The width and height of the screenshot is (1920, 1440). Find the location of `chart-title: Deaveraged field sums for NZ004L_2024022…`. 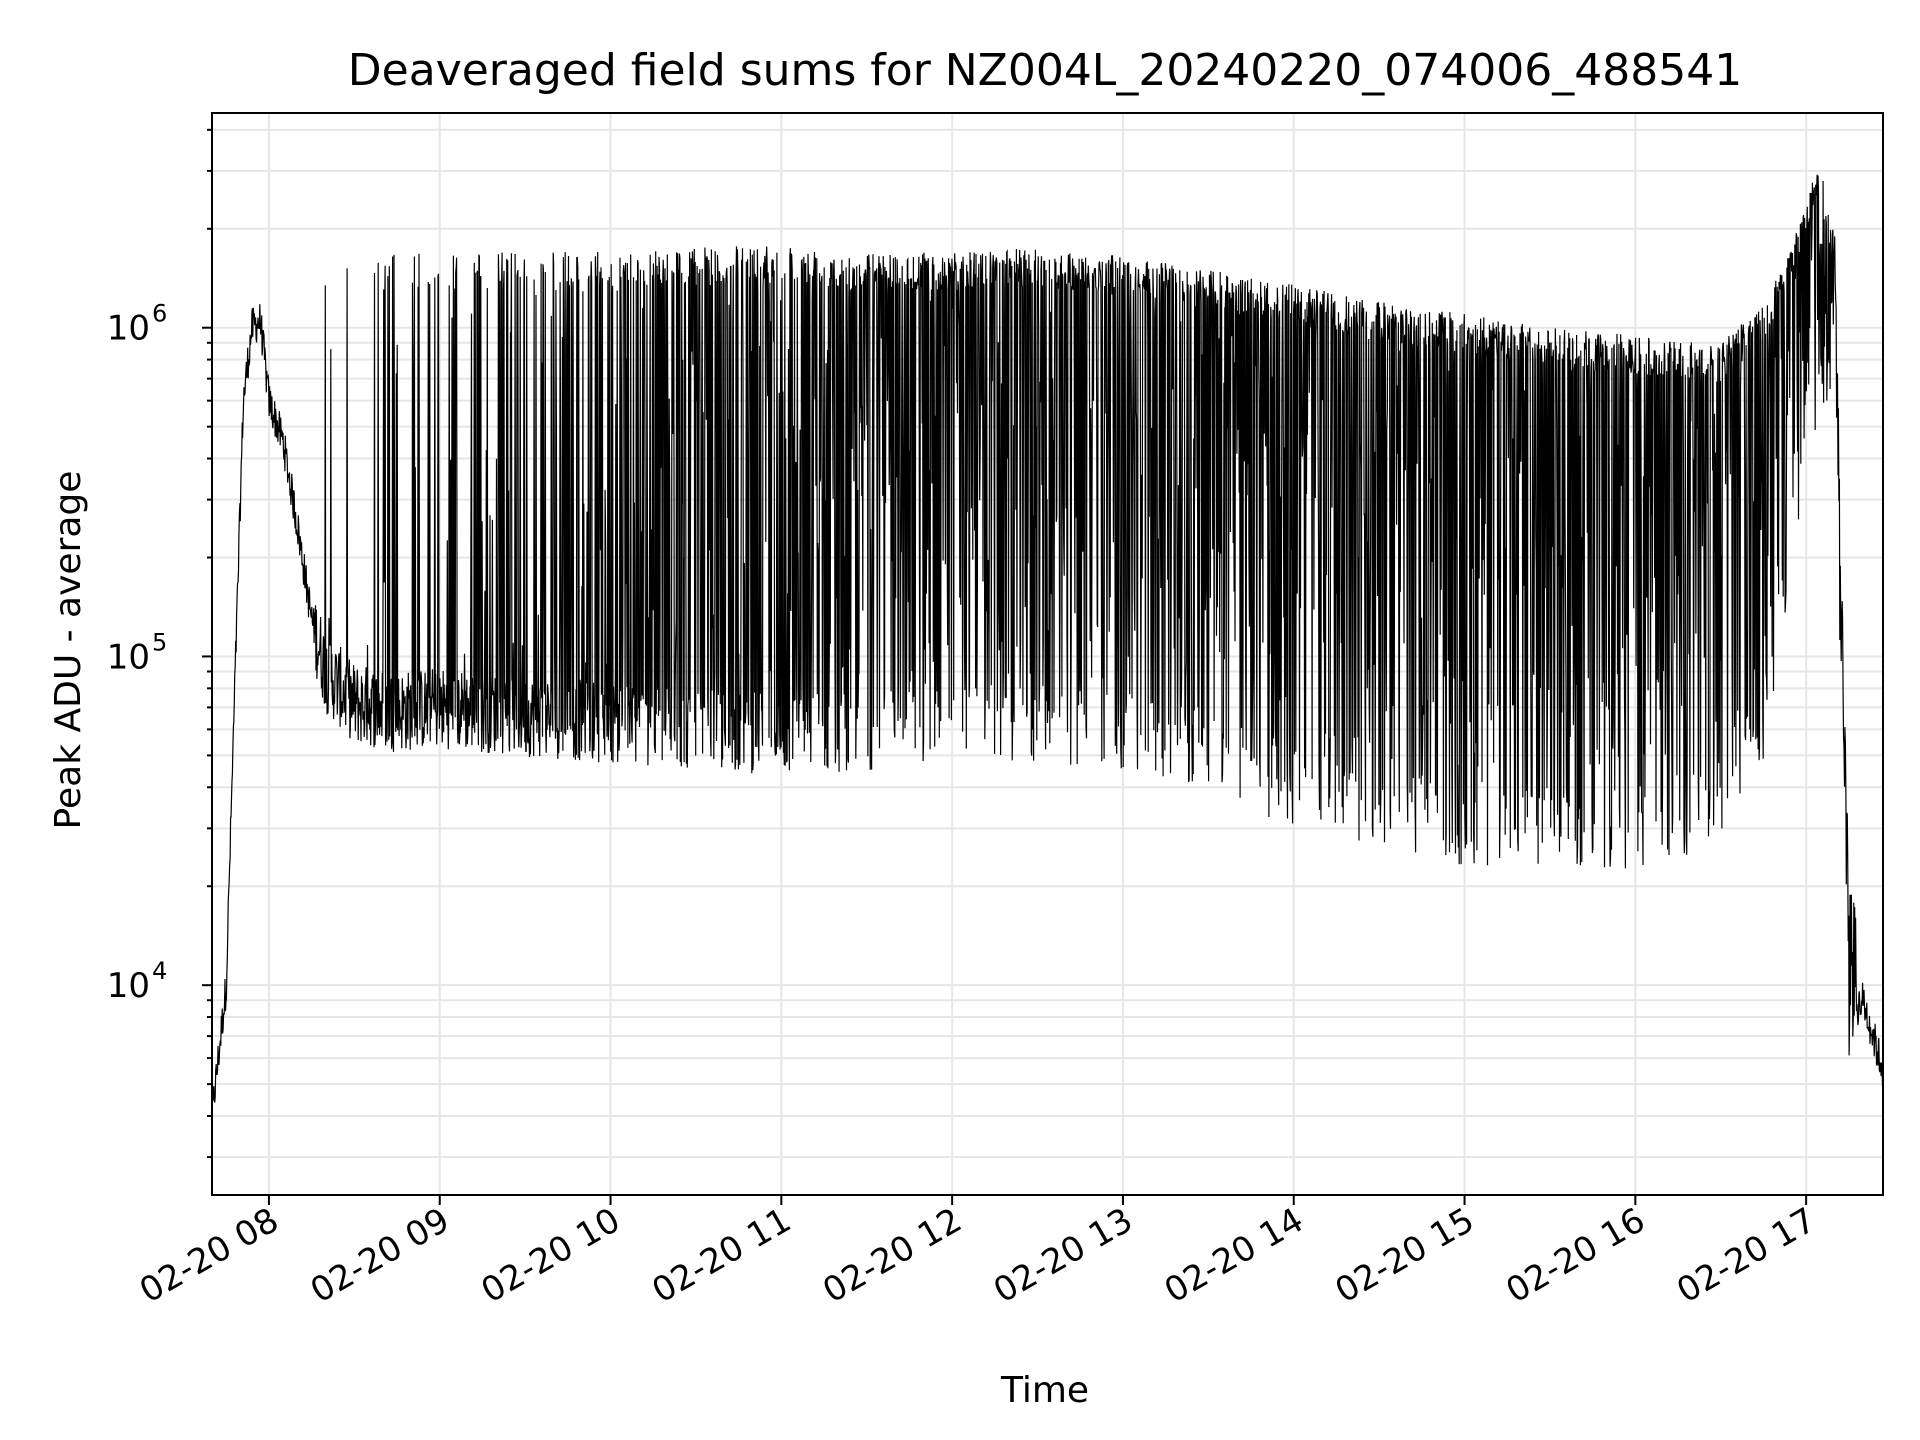

chart-title: Deaveraged field sums for NZ004L_2024022… is located at coordinates (1045, 70).